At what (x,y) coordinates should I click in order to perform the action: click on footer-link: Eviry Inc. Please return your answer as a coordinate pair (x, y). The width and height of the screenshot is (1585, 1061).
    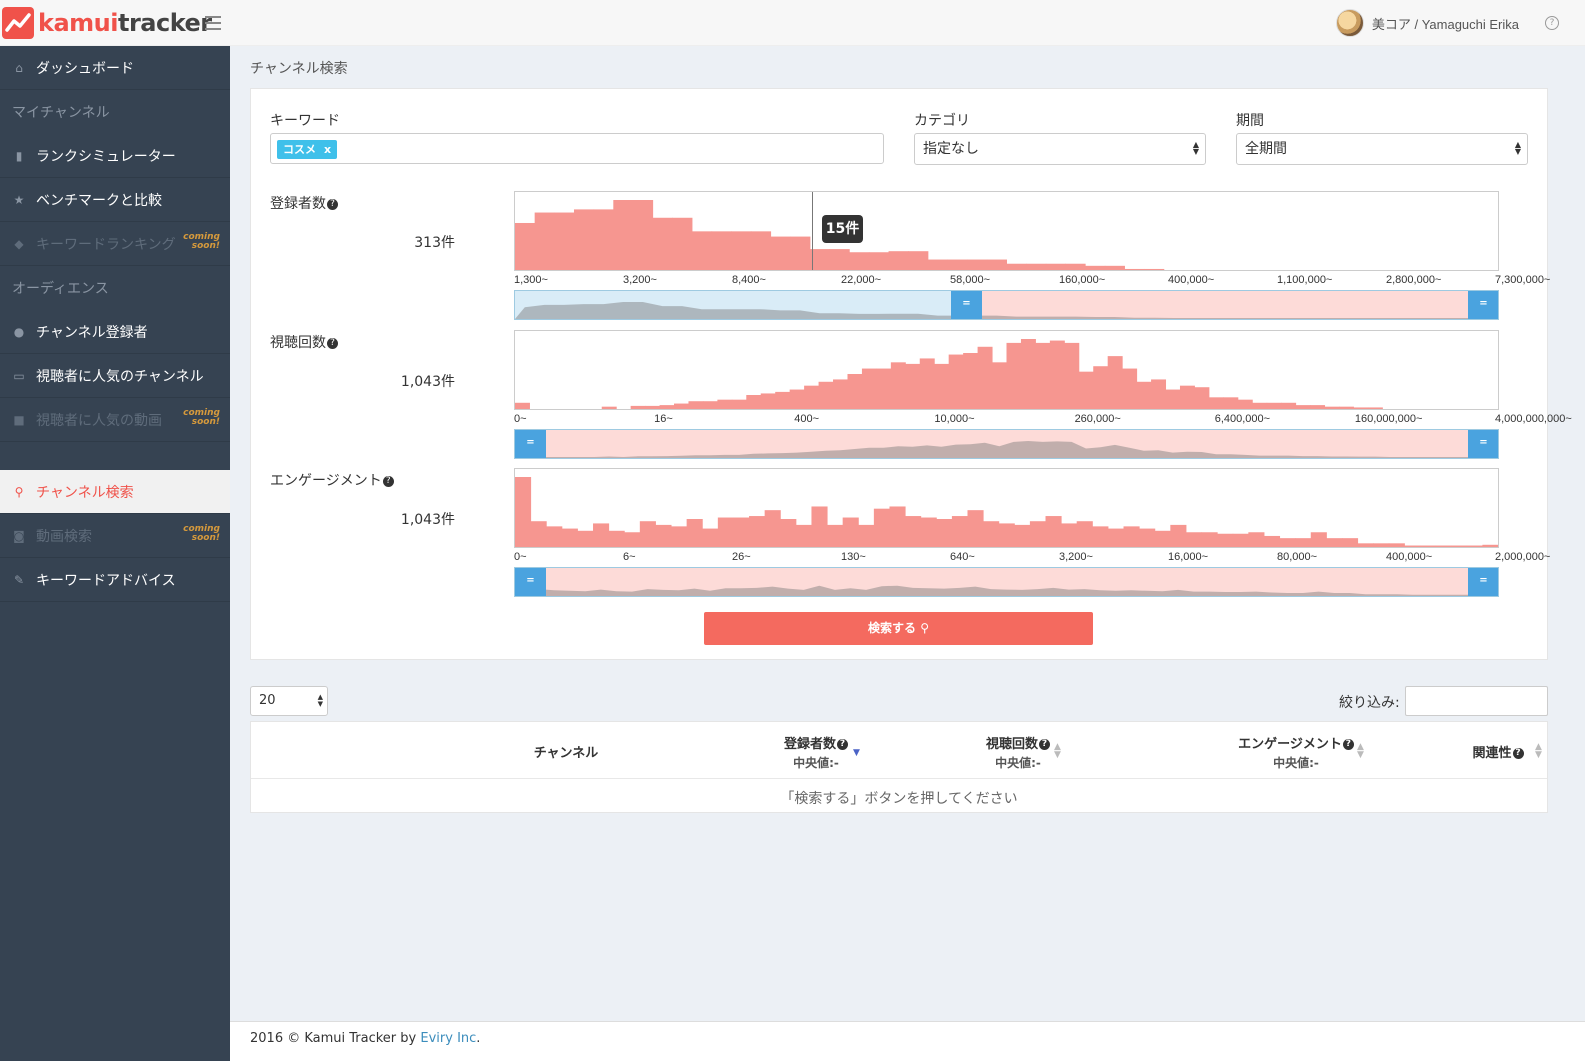
    Looking at the image, I should click on (448, 1038).